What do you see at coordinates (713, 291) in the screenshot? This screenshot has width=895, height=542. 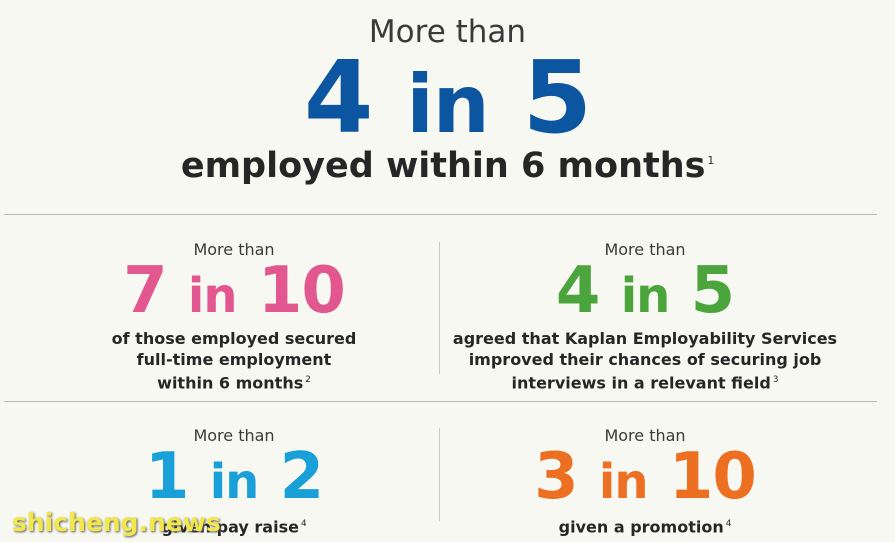 I see `stat-denominator: 5` at bounding box center [713, 291].